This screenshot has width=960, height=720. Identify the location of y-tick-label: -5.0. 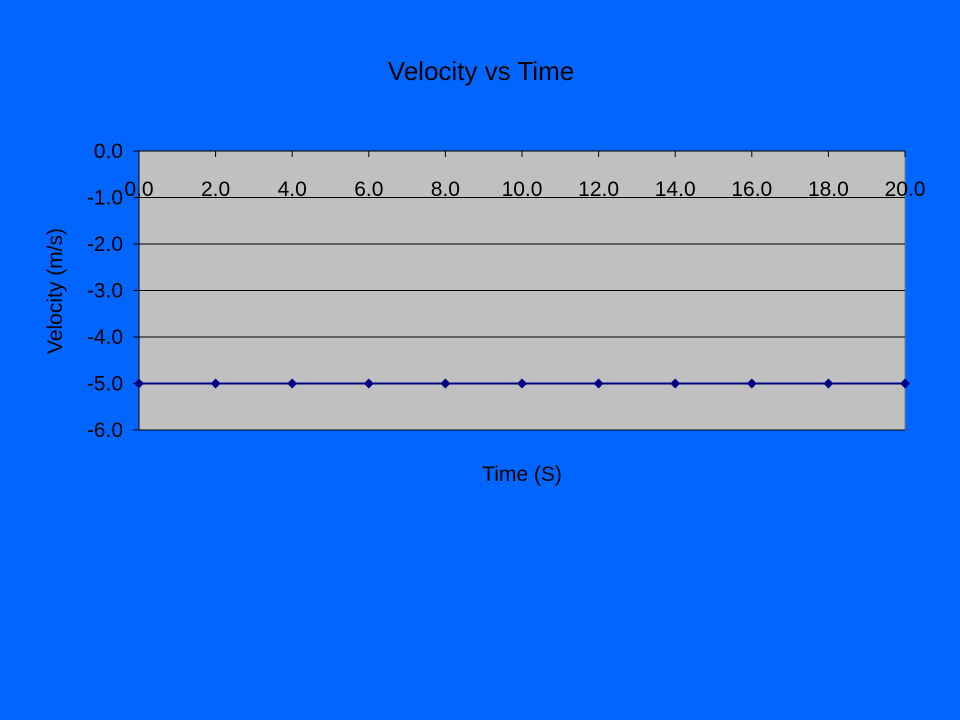
(105, 384).